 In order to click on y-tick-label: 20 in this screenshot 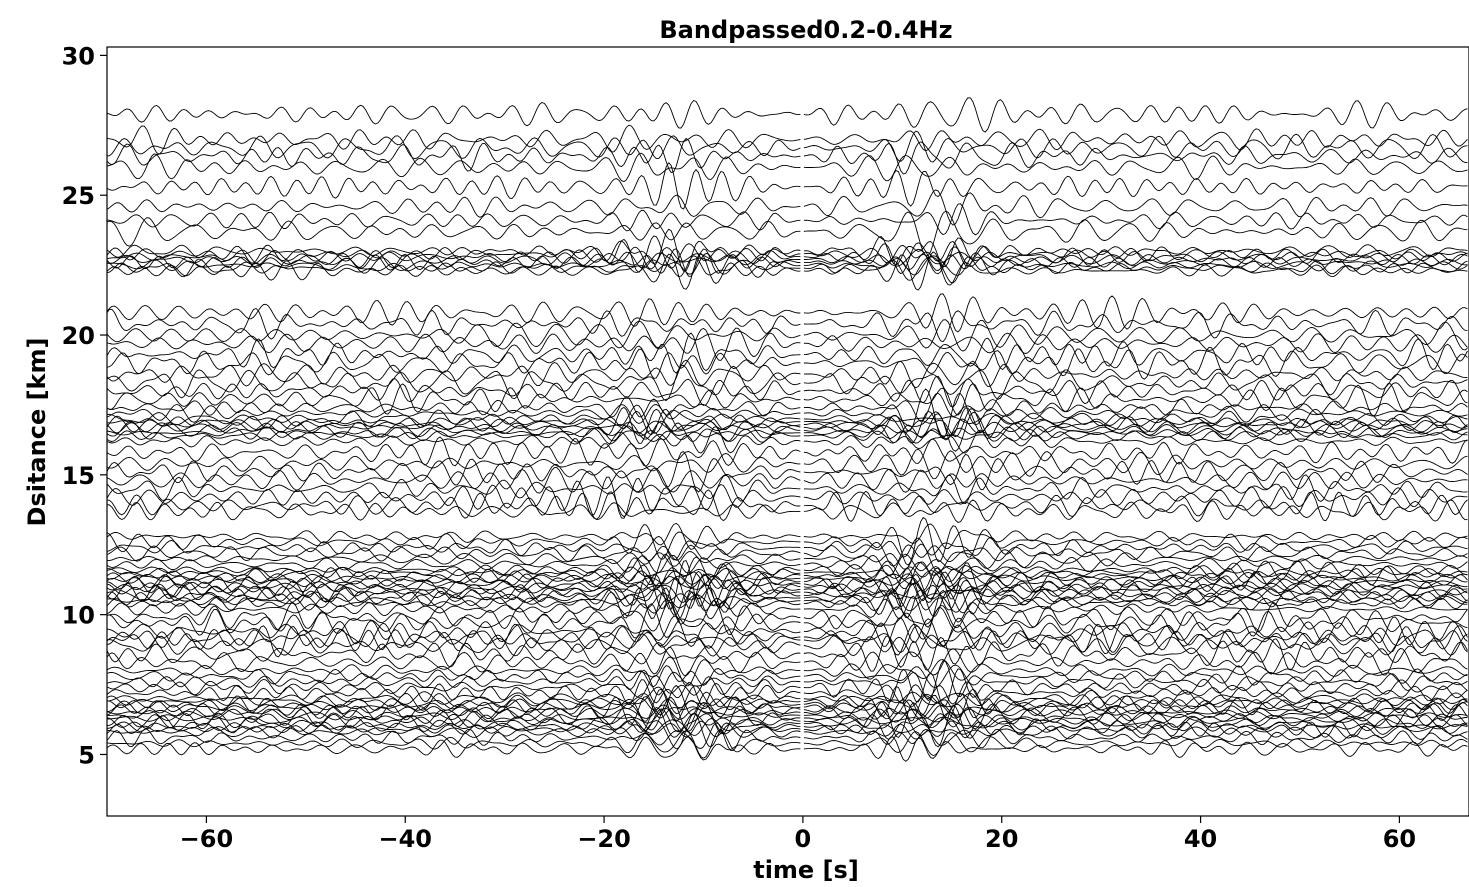, I will do `click(78, 336)`.